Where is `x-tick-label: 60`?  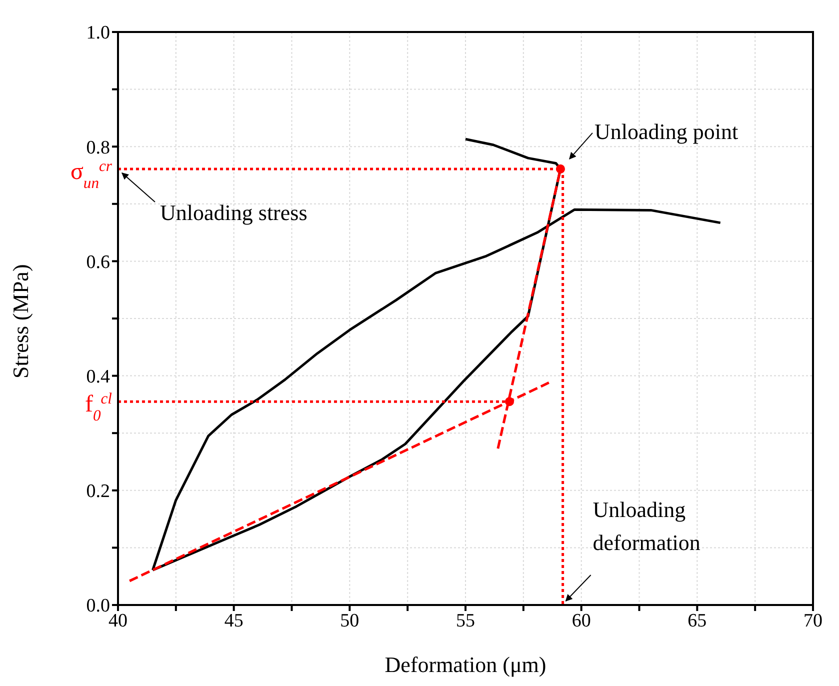 x-tick-label: 60 is located at coordinates (581, 621).